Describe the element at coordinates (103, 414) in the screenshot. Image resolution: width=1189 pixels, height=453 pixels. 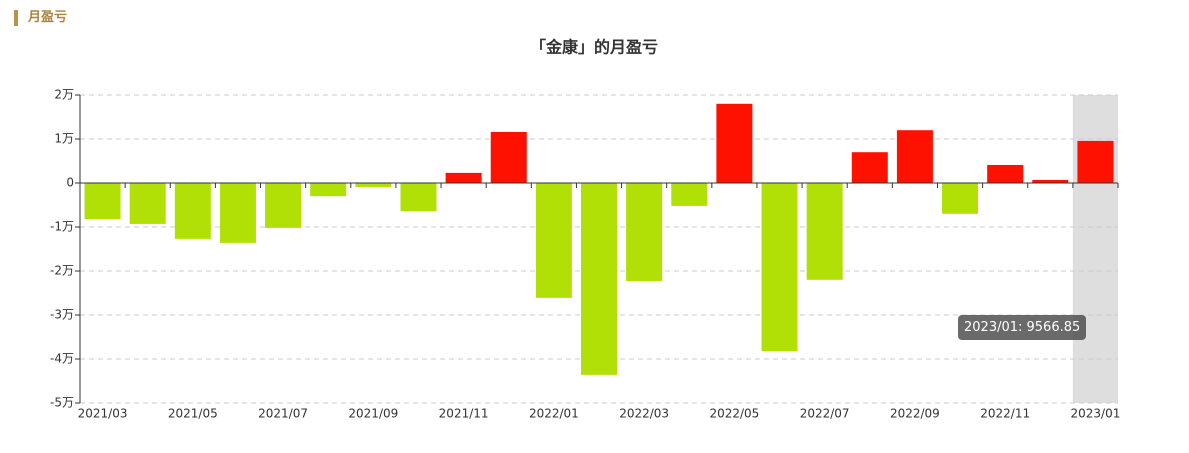
I see `x-tick-label: 2021/03` at that location.